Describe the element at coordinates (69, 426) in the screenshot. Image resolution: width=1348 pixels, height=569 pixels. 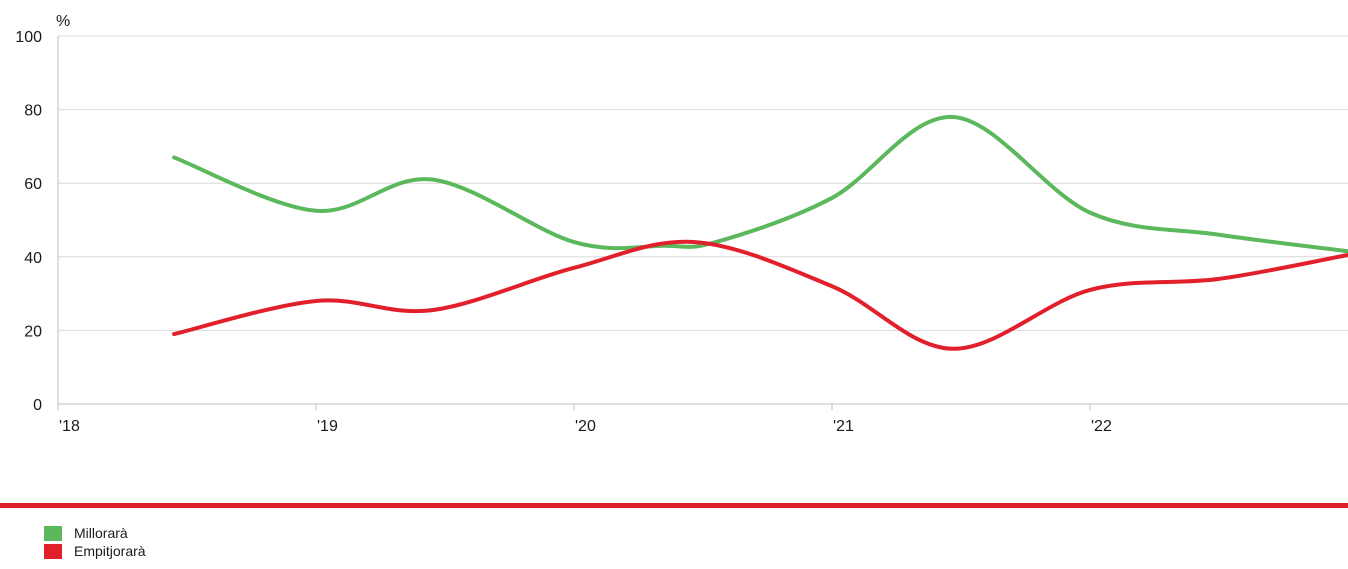
I see `x-tick-label-0: '18` at that location.